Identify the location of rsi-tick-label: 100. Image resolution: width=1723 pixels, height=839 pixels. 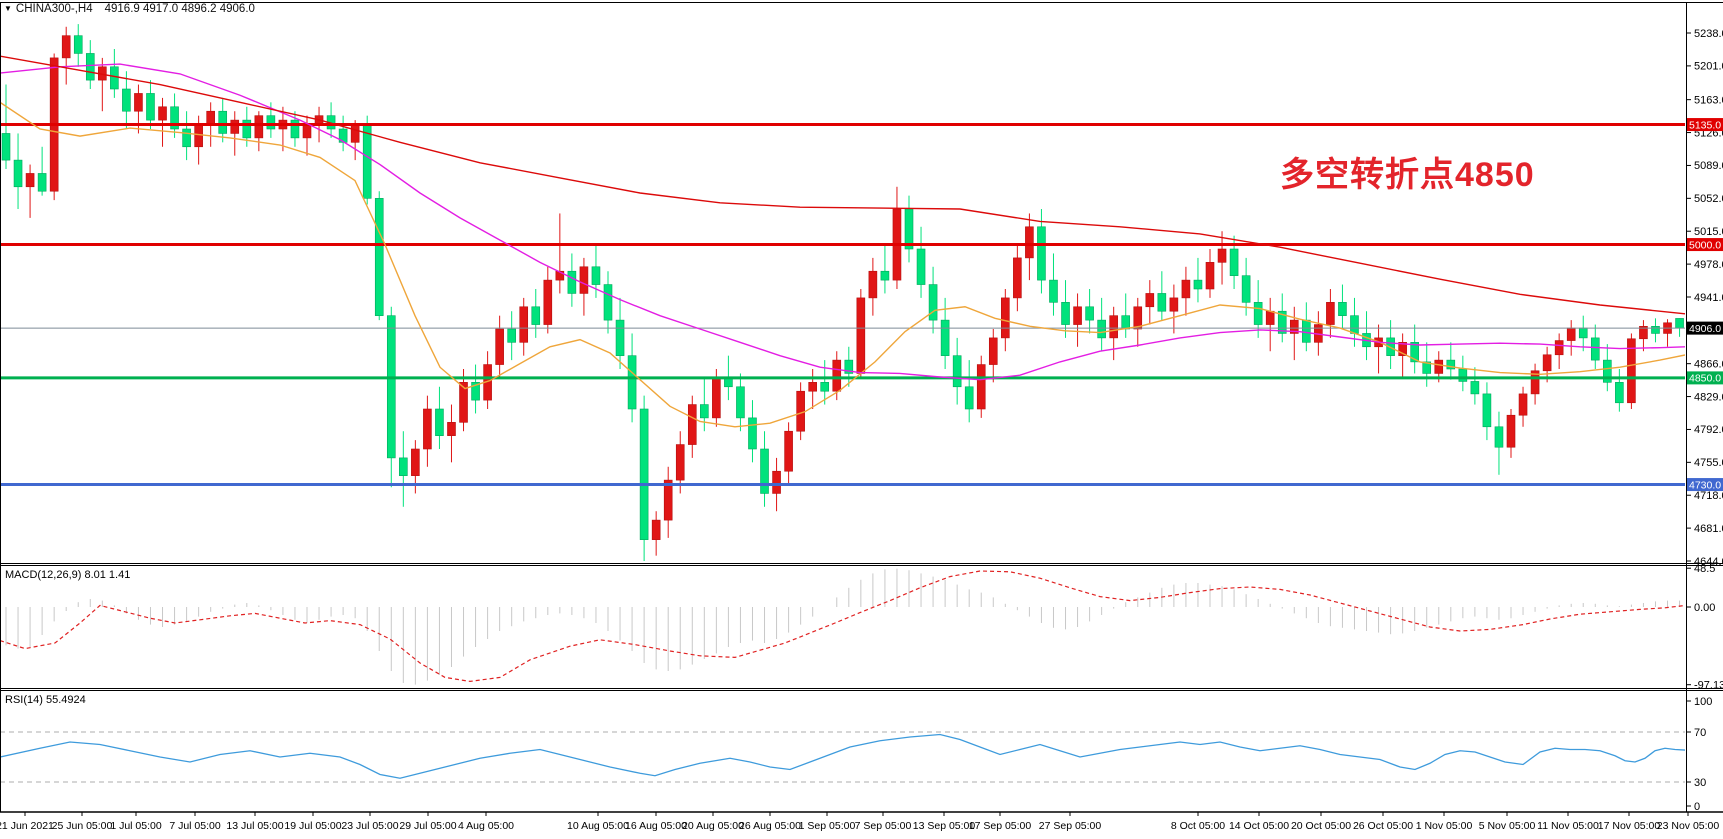
(1703, 702).